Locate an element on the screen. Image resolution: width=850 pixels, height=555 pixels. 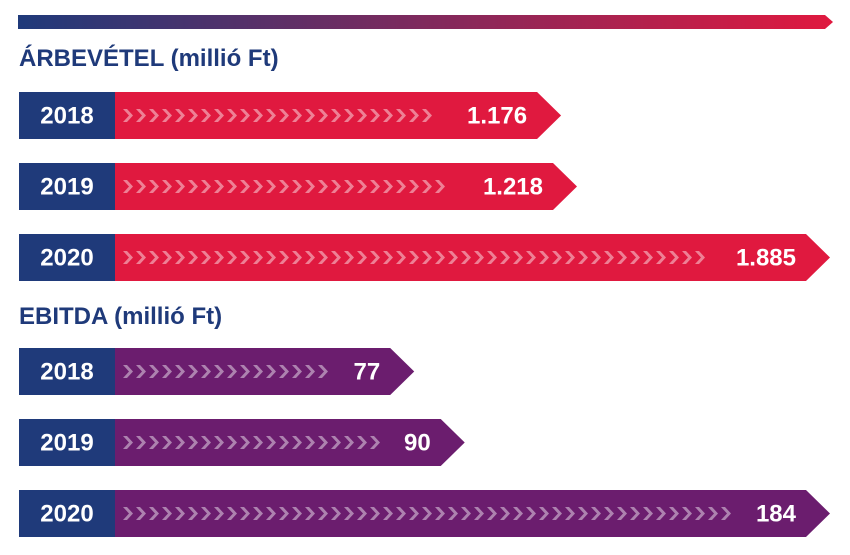
revenue-value-label-2018: 1.176 is located at coordinates (497, 116).